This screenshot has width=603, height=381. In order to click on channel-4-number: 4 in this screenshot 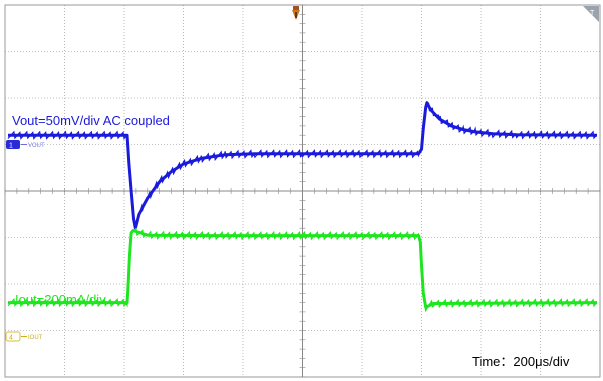, I will do `click(11, 338)`.